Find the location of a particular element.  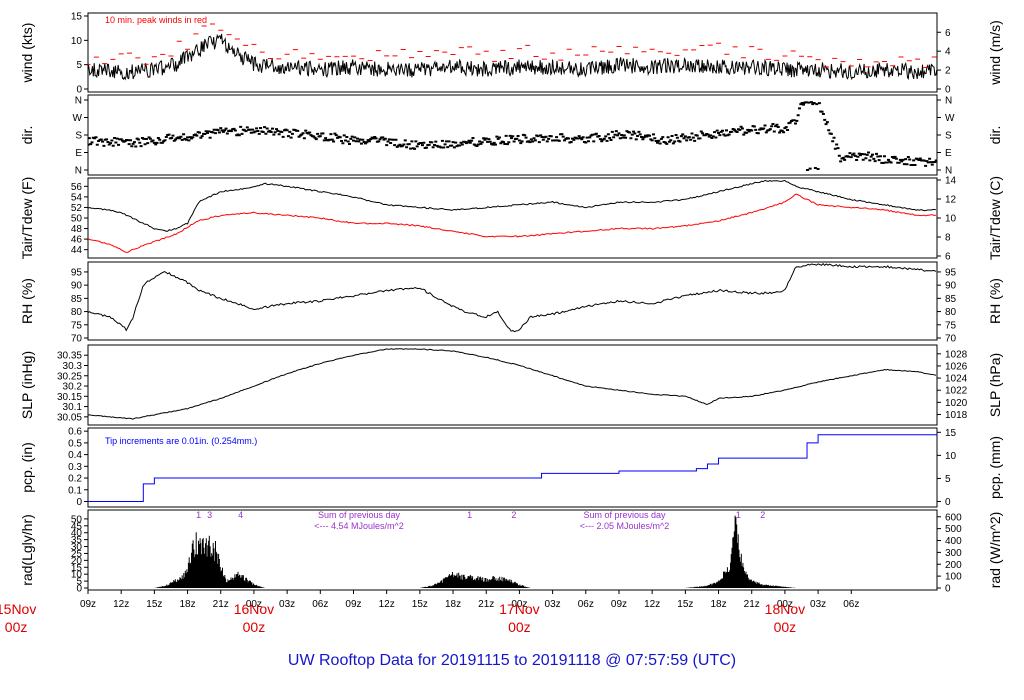

temp-left-tick-label: 46 is located at coordinates (77, 240).